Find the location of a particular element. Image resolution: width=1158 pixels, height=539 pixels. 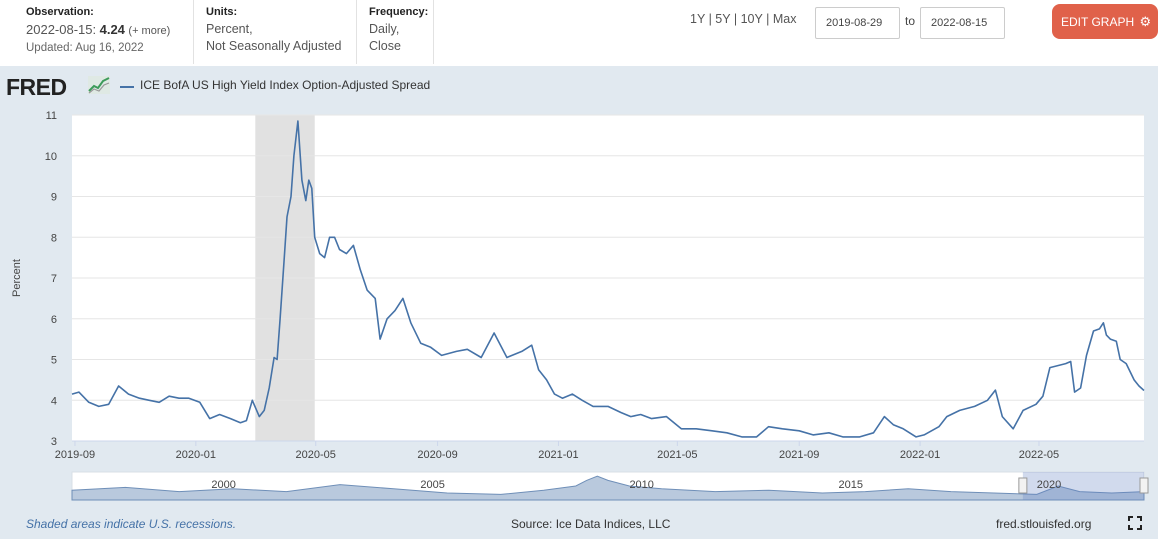

x-tick-label: 2020-05 is located at coordinates (316, 455).